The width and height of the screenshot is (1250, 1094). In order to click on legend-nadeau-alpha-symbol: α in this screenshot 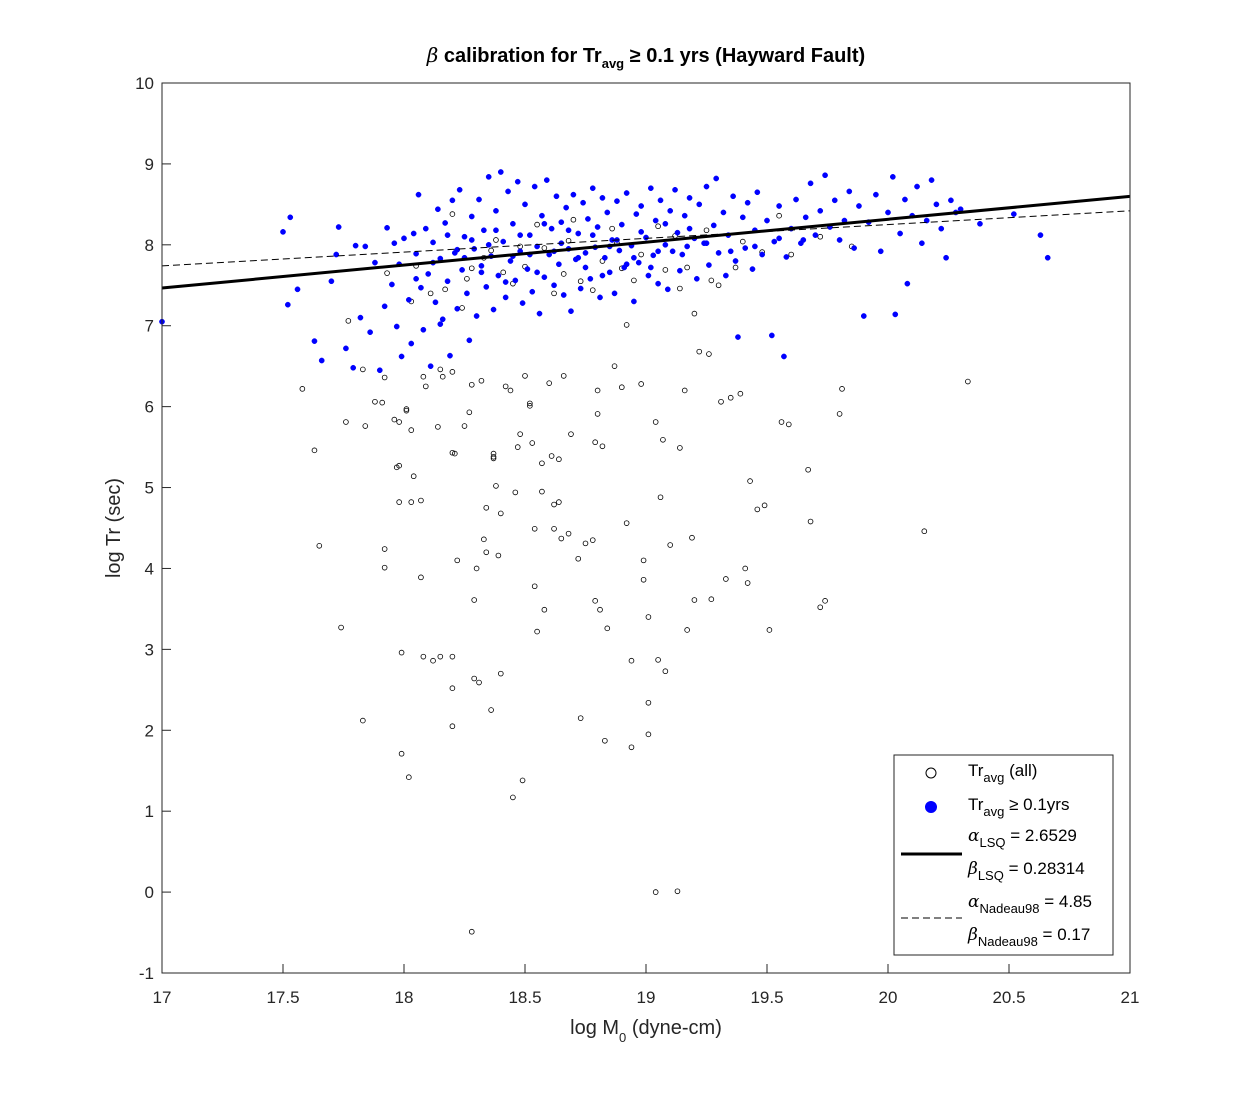, I will do `click(974, 902)`.